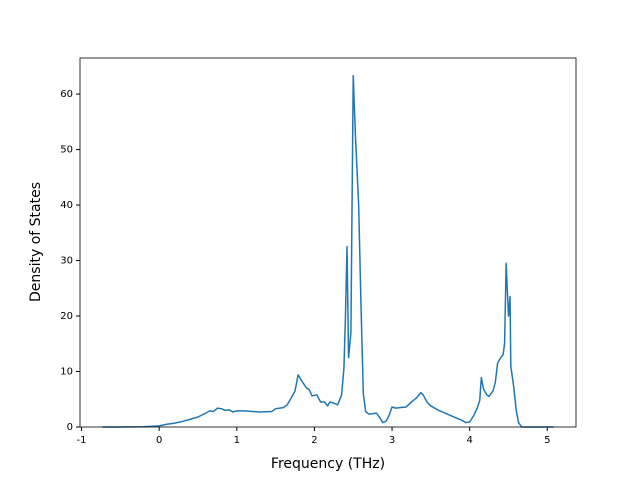  Describe the element at coordinates (159, 440) in the screenshot. I see `x-tick-label: 0` at that location.